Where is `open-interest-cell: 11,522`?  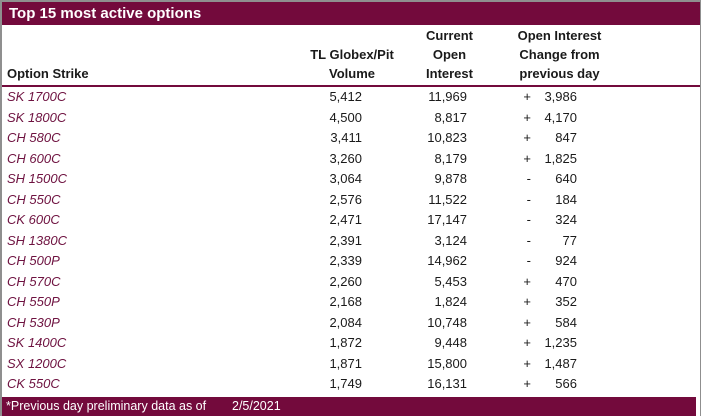
open-interest-cell: 11,522 is located at coordinates (447, 199).